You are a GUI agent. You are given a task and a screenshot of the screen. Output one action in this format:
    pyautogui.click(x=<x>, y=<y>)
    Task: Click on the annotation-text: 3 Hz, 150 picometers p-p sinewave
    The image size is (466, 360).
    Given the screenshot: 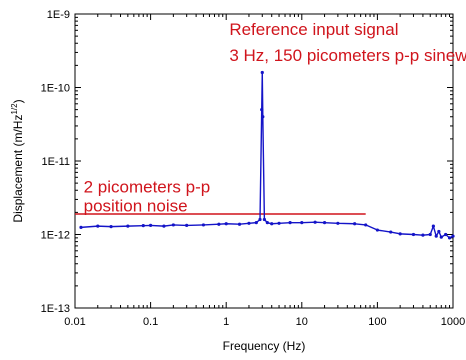 What is the action you would take?
    pyautogui.click(x=347, y=55)
    